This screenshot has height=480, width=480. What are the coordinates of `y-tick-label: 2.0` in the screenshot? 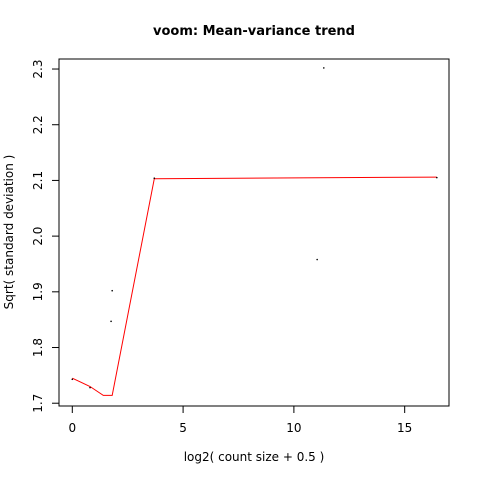 It's located at (38, 236).